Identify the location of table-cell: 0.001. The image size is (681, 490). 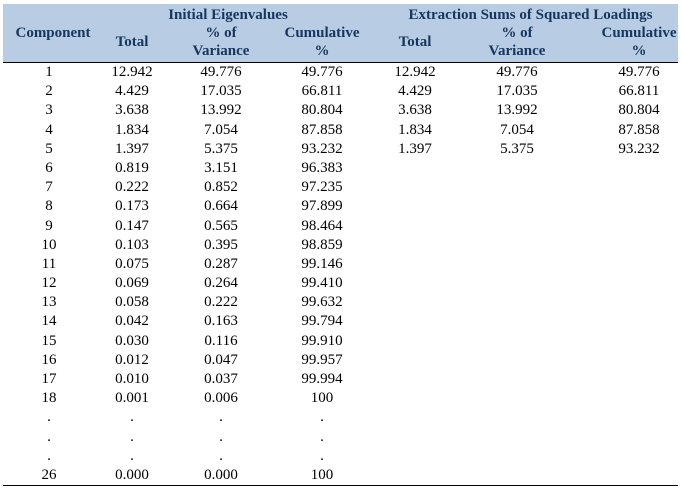
(132, 398).